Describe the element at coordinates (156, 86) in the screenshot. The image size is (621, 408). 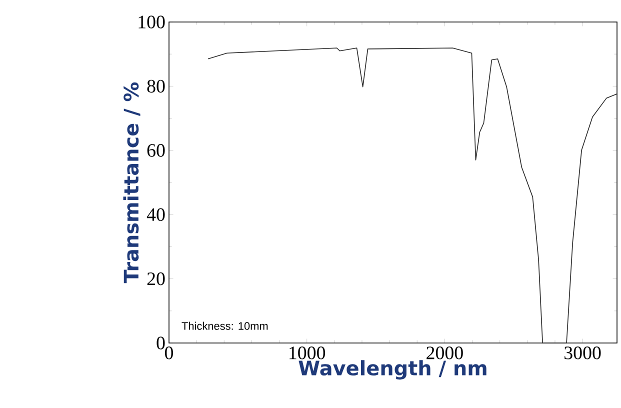
I see `y-tick-label: 80` at that location.